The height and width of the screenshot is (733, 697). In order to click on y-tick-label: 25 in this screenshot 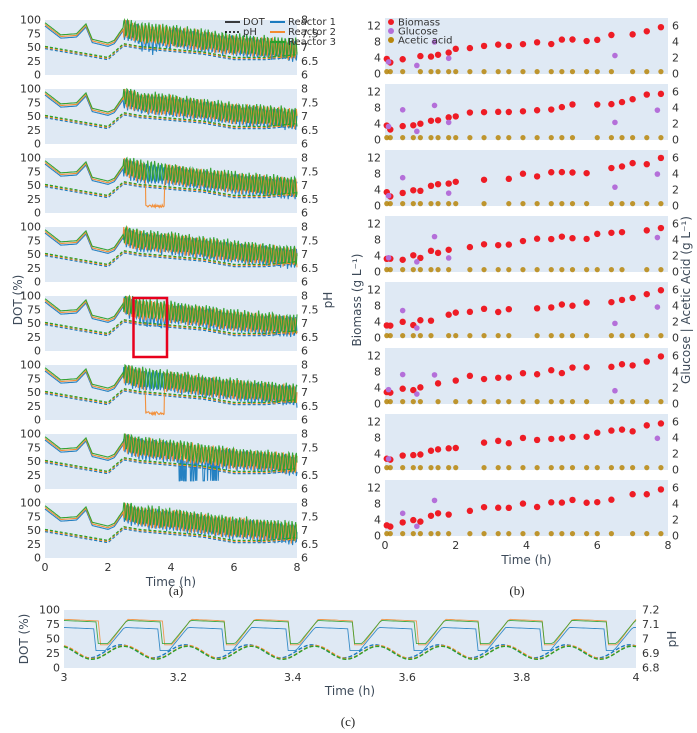, I will do `click(34, 199)`.